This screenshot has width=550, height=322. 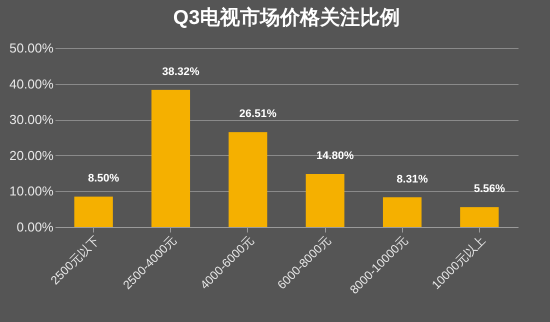 I want to click on y-tick-label: 20.00%, so click(x=31, y=155).